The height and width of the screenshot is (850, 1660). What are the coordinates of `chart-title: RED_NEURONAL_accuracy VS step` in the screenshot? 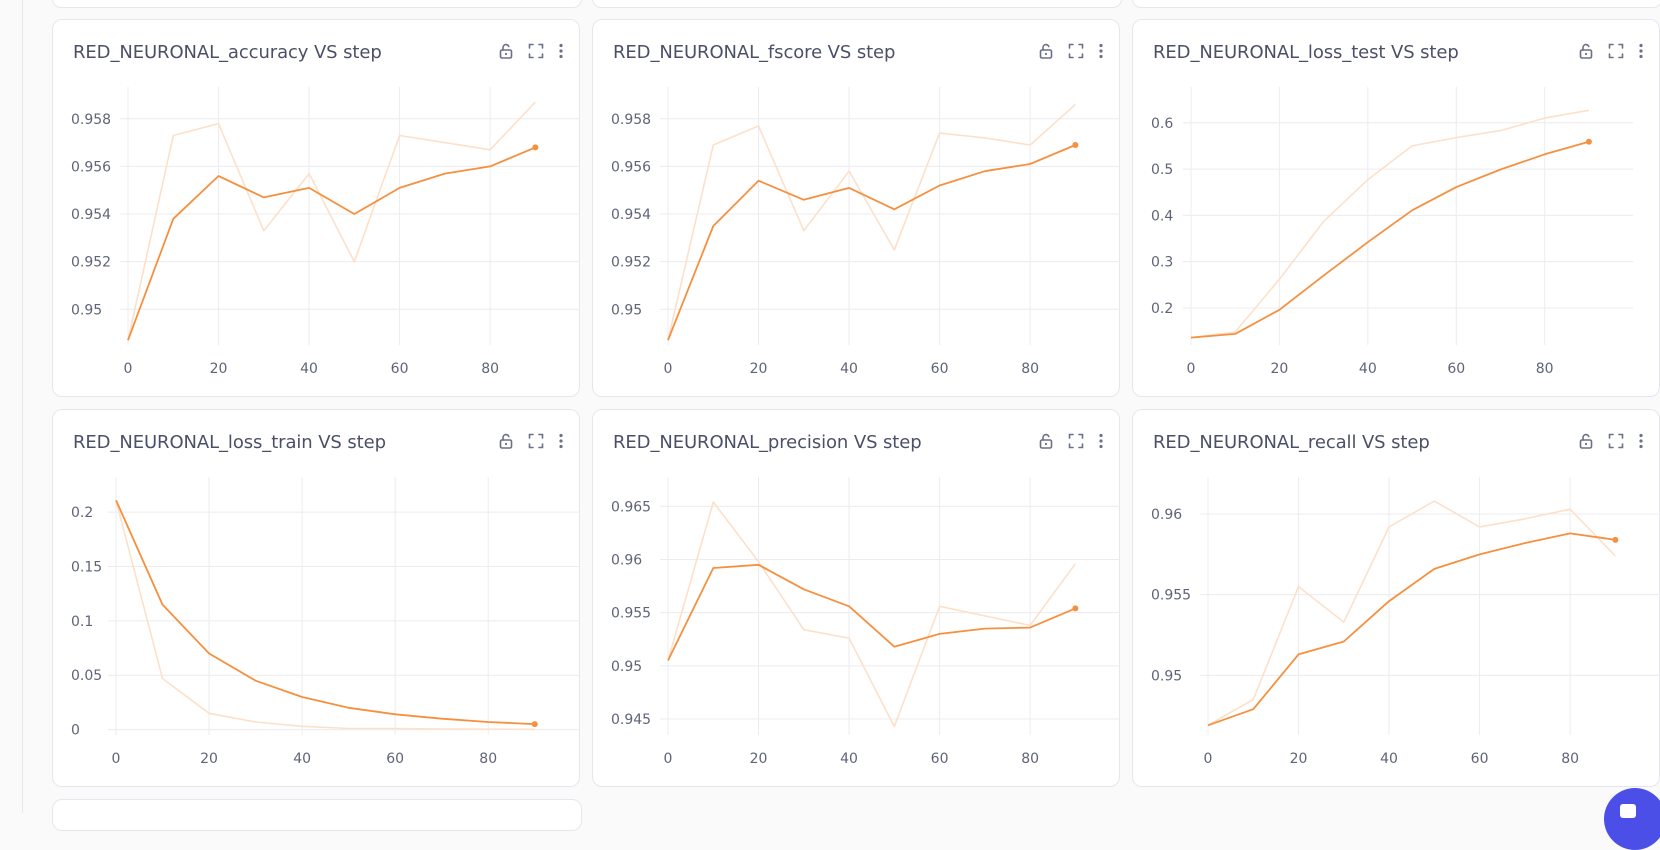 It's located at (227, 52).